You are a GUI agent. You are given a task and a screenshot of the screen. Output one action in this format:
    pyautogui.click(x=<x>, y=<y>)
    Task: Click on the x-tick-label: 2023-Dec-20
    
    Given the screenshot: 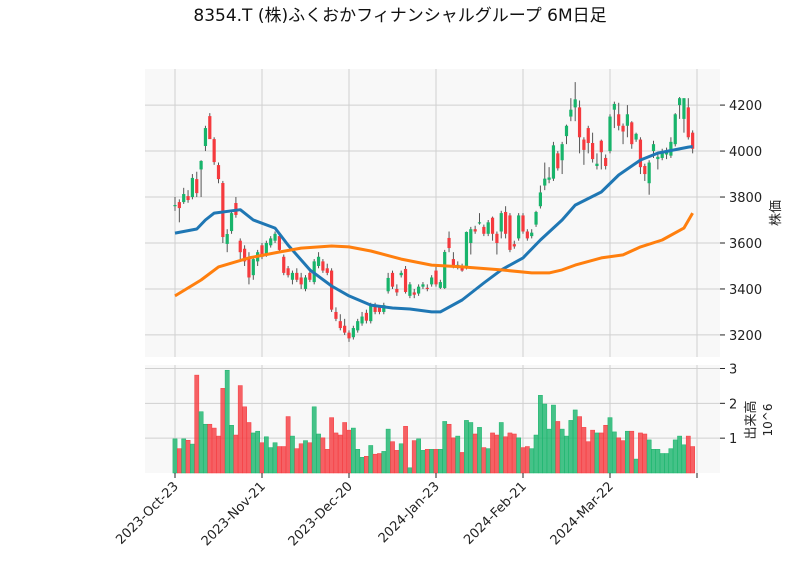 What is the action you would take?
    pyautogui.click(x=321, y=514)
    